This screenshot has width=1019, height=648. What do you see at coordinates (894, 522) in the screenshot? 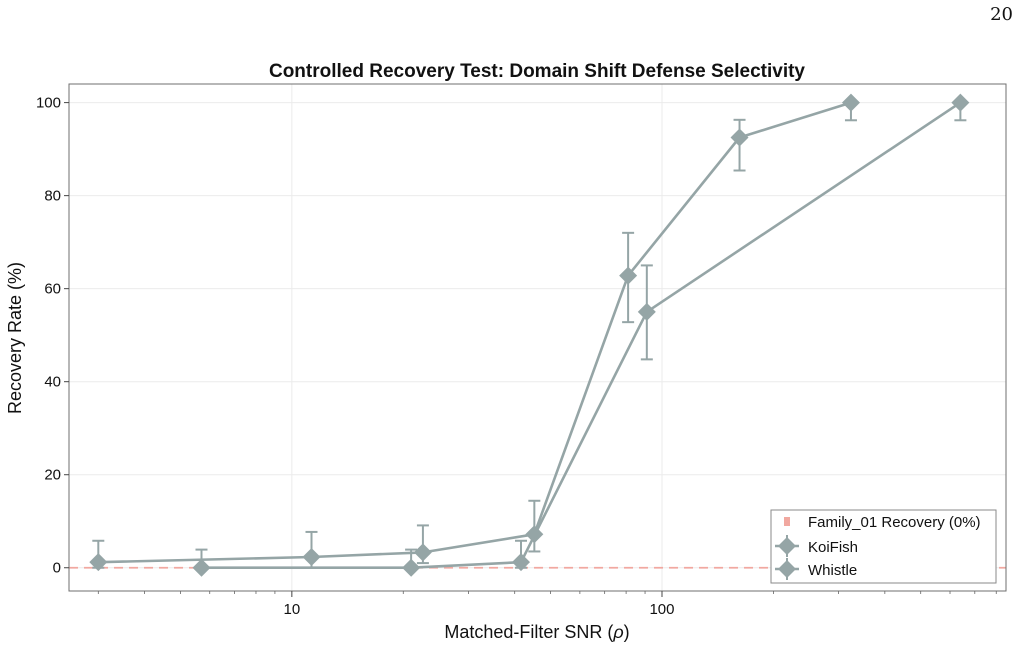
I see `legend-label-reference: Family_01 Recovery (0%)` at bounding box center [894, 522].